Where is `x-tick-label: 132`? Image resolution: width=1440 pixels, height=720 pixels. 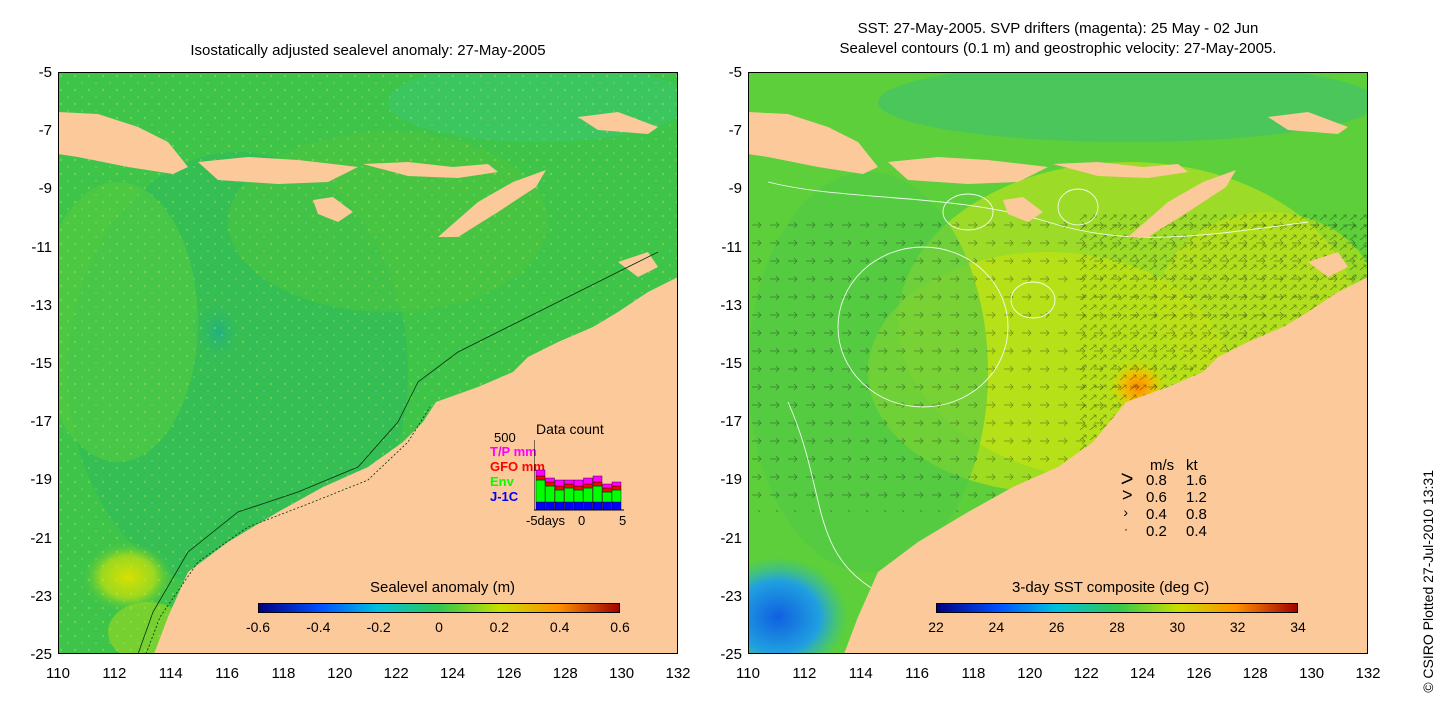
x-tick-label: 132 is located at coordinates (678, 673).